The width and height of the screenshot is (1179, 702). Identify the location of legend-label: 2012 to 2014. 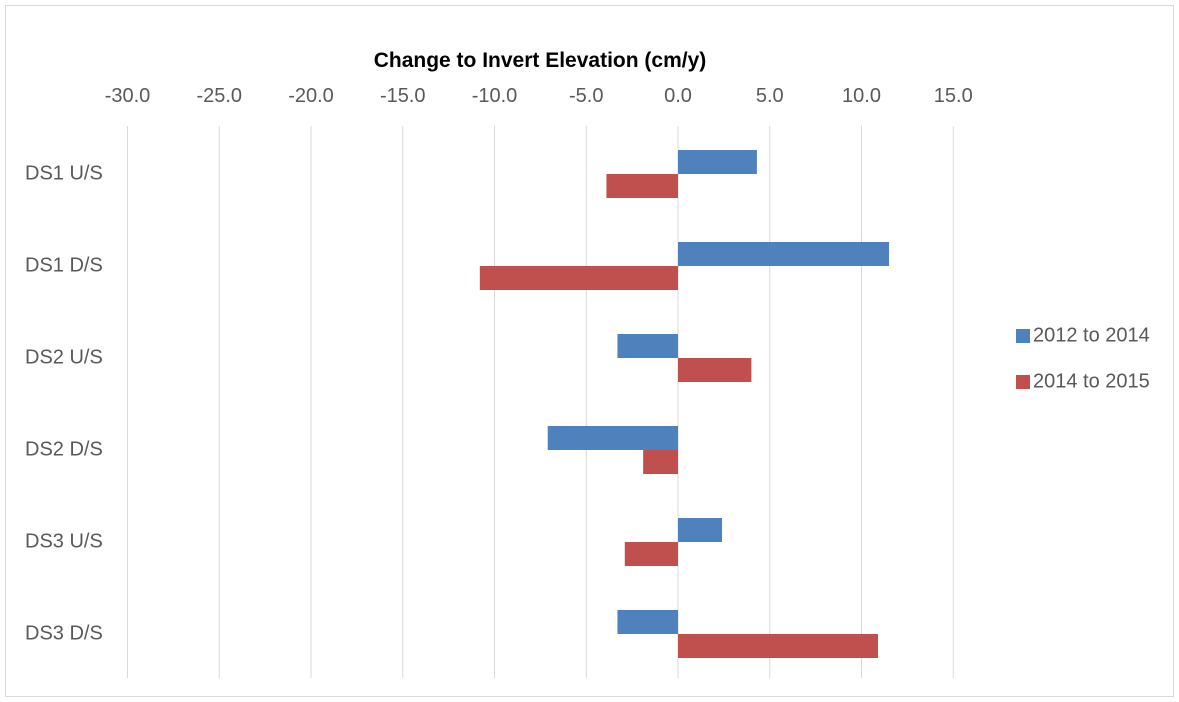
(1091, 335).